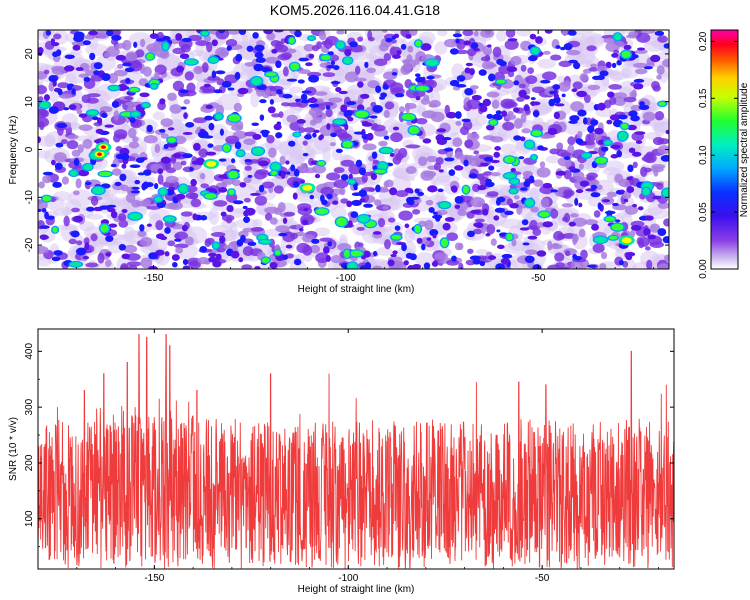 The image size is (750, 600). Describe the element at coordinates (348, 578) in the screenshot. I see `snr-xtick-label: -100` at that location.